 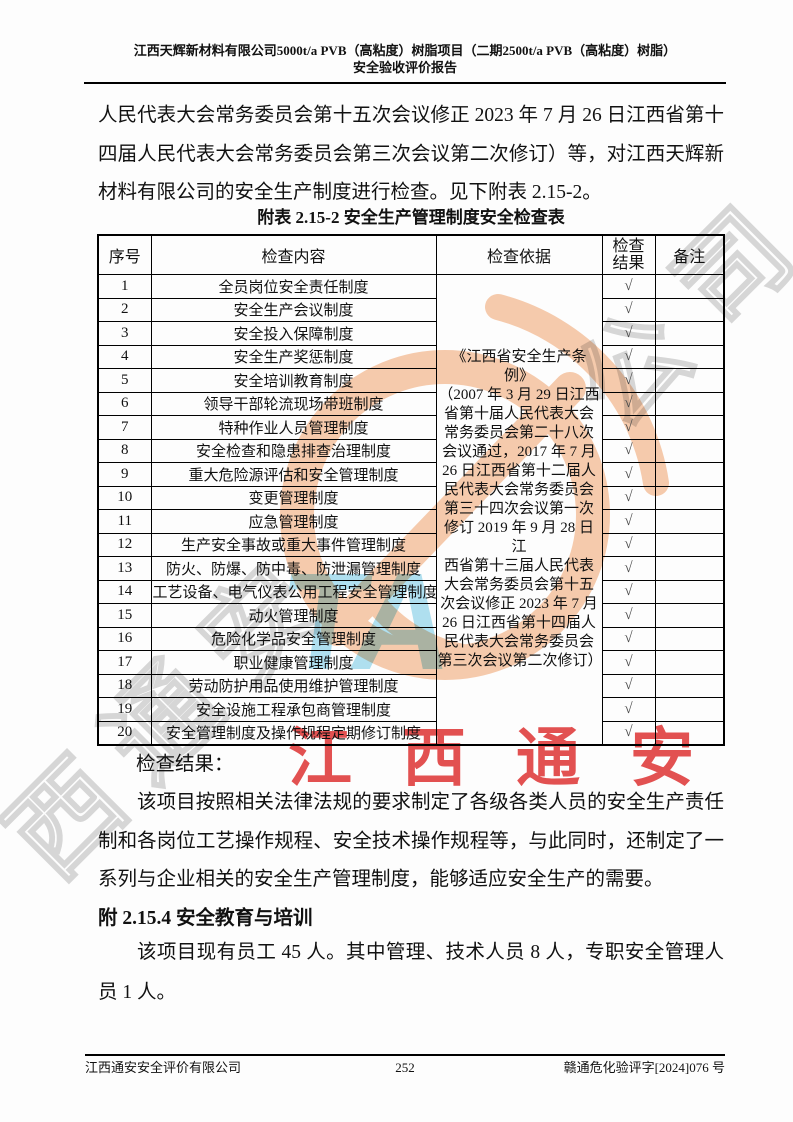 What do you see at coordinates (124, 333) in the screenshot?
I see `row-no-cell: 3` at bounding box center [124, 333].